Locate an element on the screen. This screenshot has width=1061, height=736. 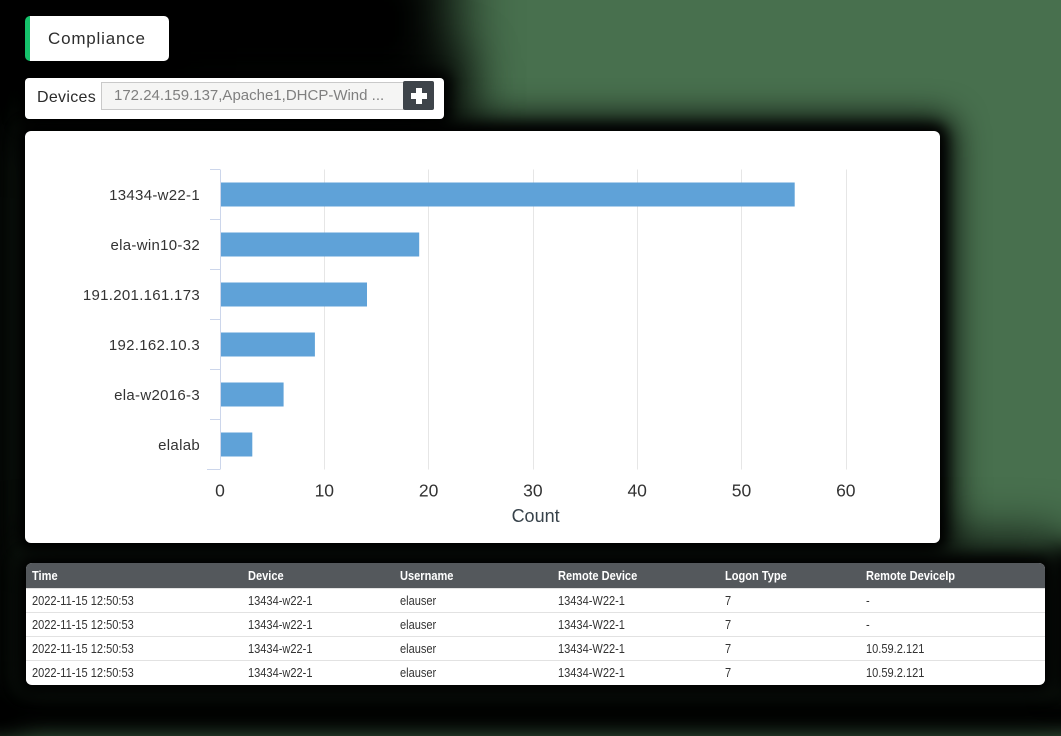
svg-text: 191.201.161.173 is located at coordinates (141, 295).